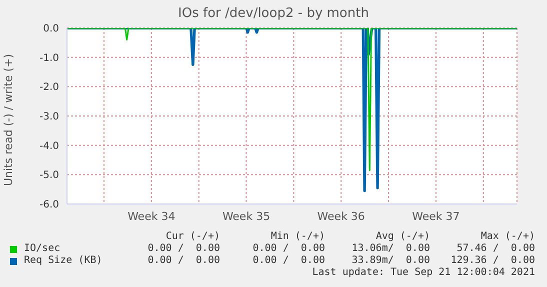 Image resolution: width=547 pixels, height=287 pixels. What do you see at coordinates (273, 13) in the screenshot?
I see `chart-title: IOs for /dev/loop2 - by month` at bounding box center [273, 13].